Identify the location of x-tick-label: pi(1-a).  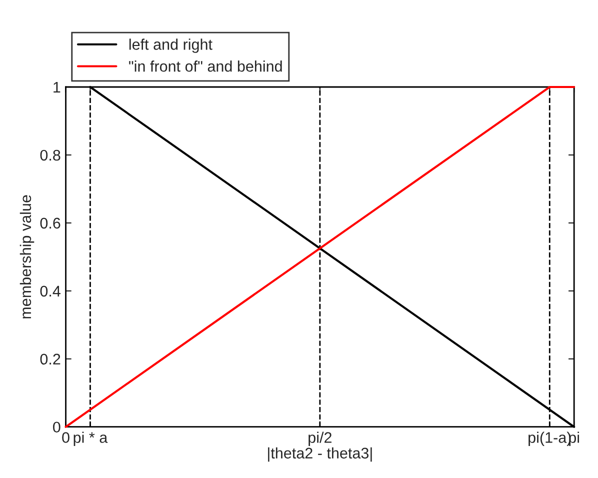
(549, 439).